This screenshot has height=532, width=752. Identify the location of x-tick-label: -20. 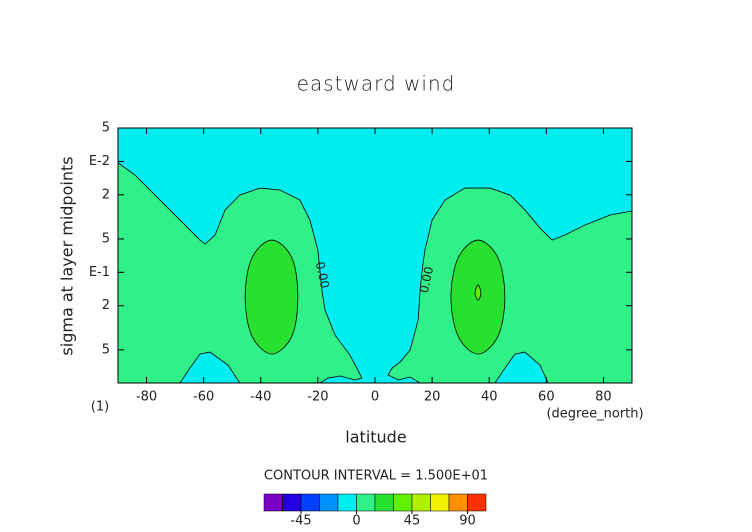
(317, 397).